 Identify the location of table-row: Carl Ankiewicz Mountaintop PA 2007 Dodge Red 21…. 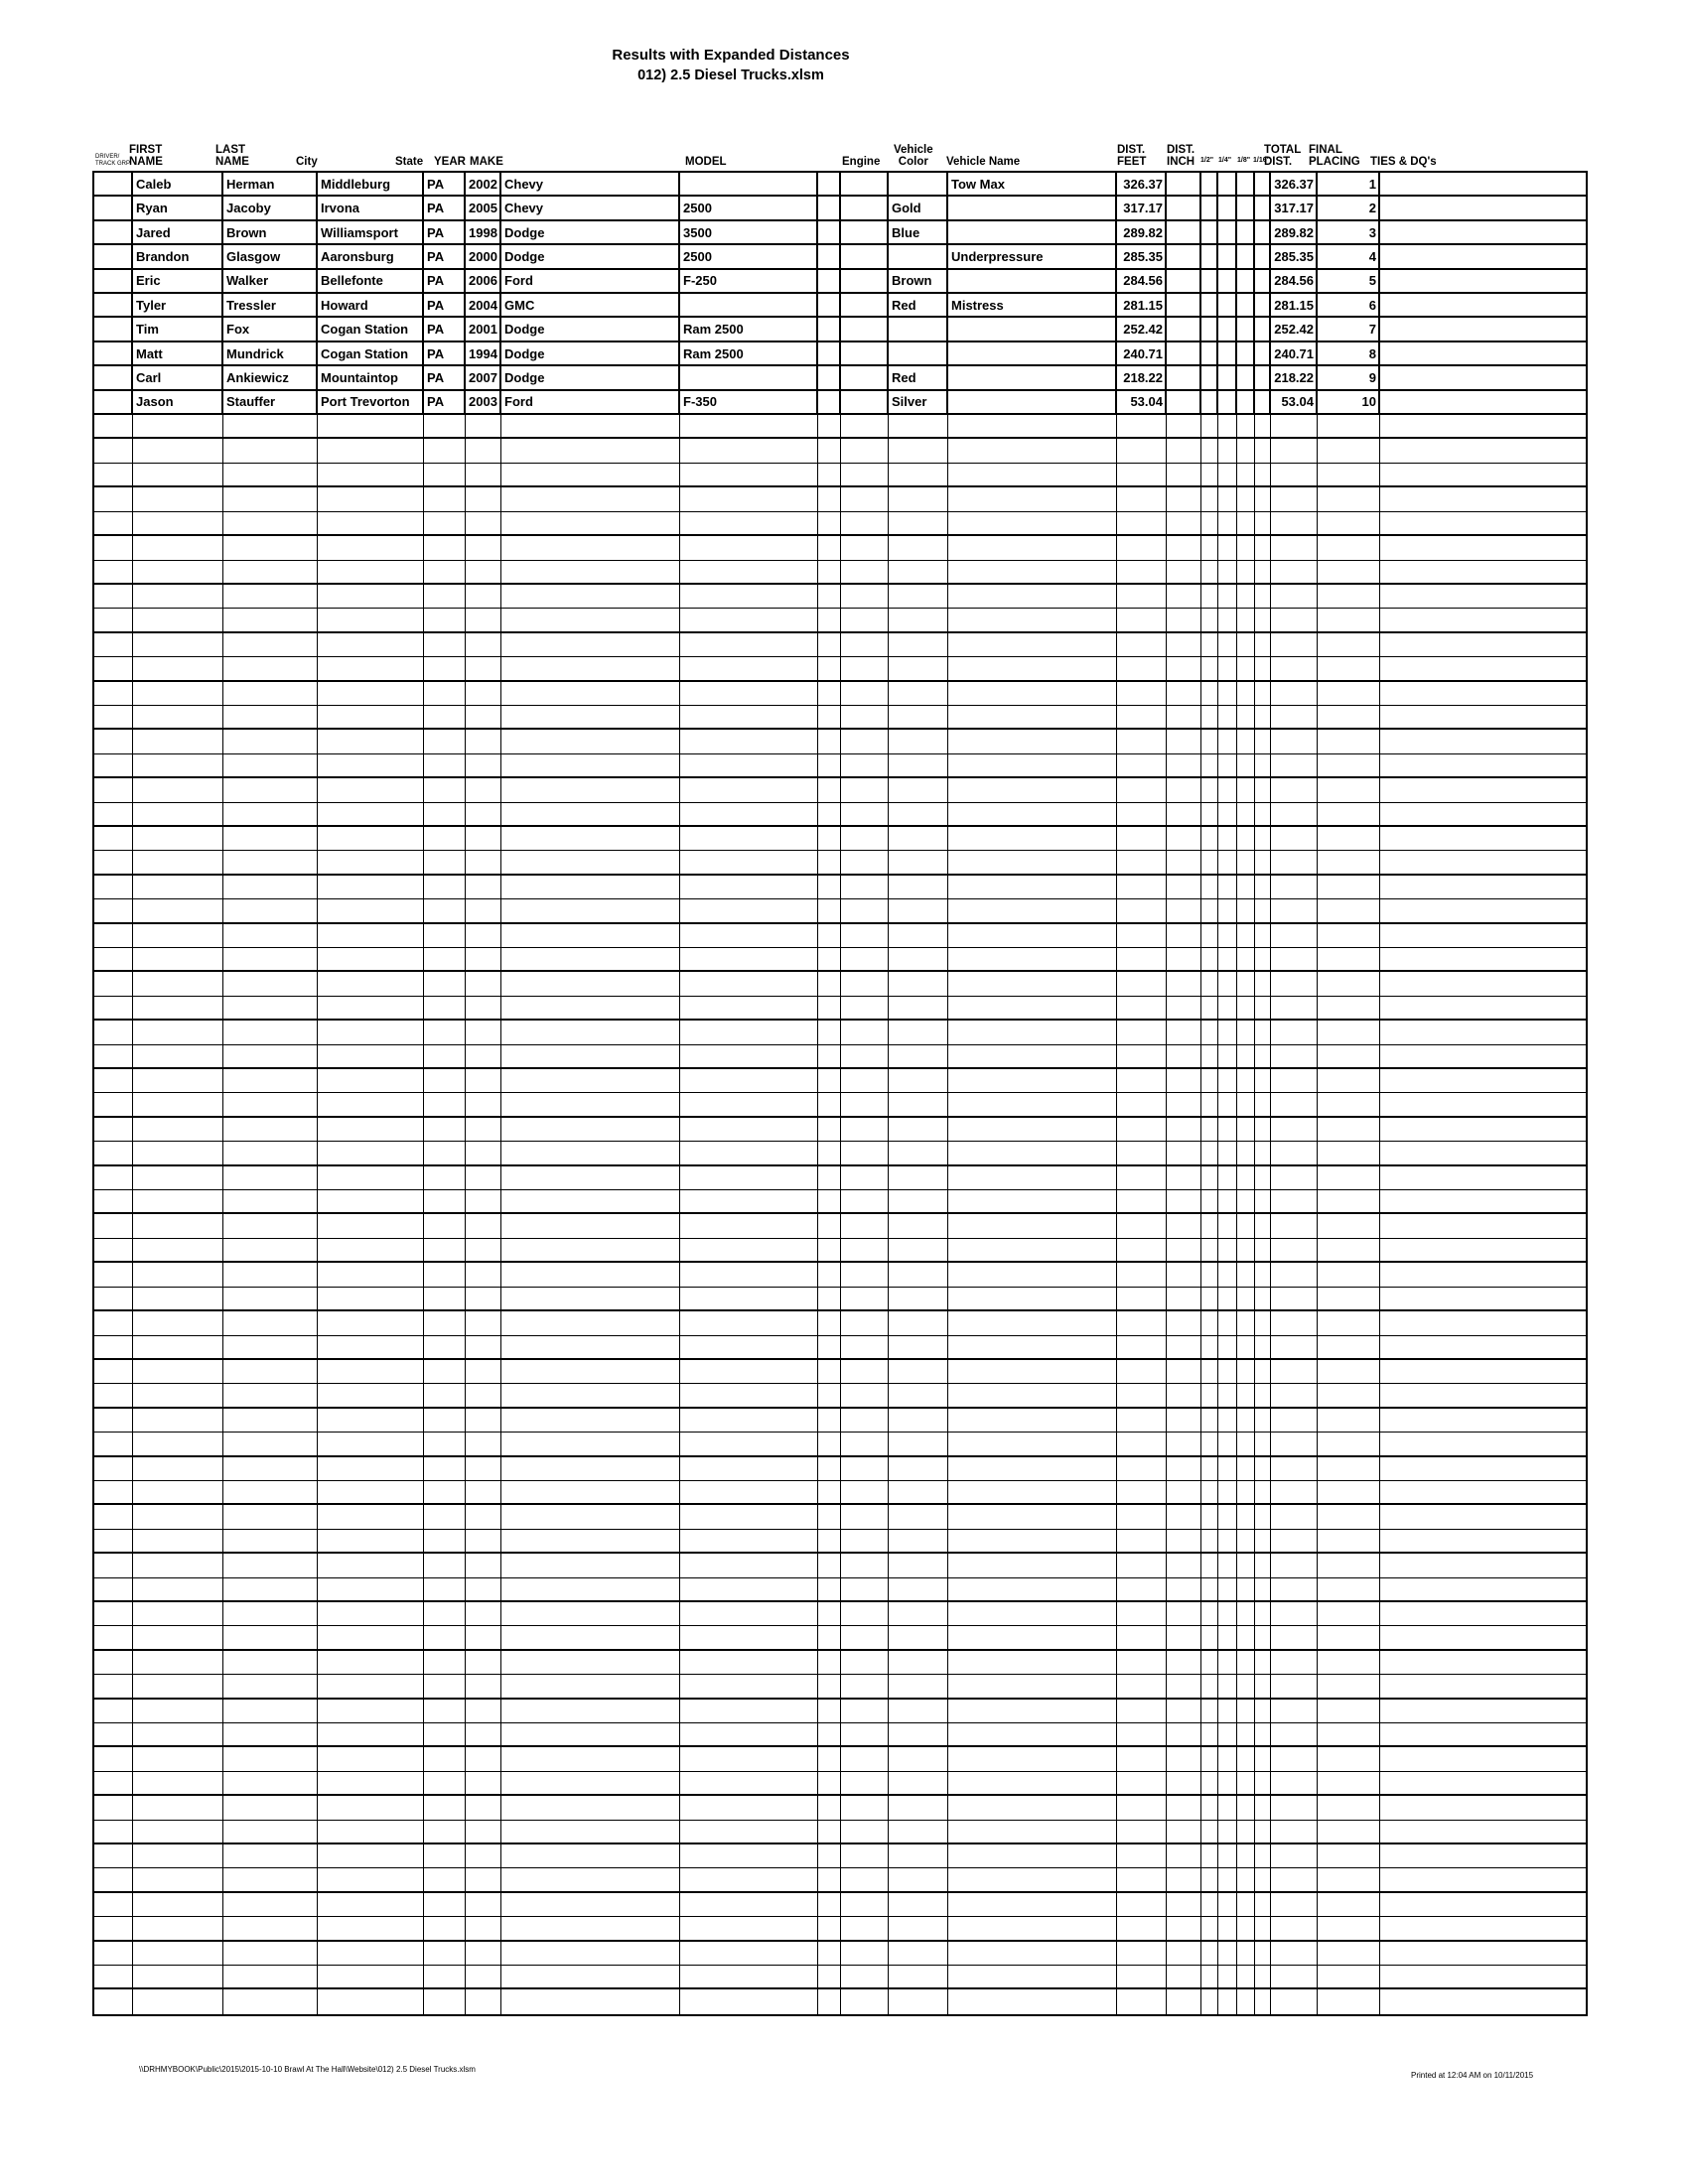
(840, 378).